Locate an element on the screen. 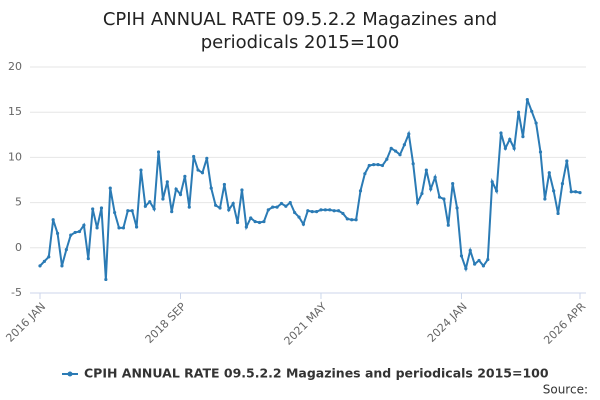  source: Source: is located at coordinates (565, 390).